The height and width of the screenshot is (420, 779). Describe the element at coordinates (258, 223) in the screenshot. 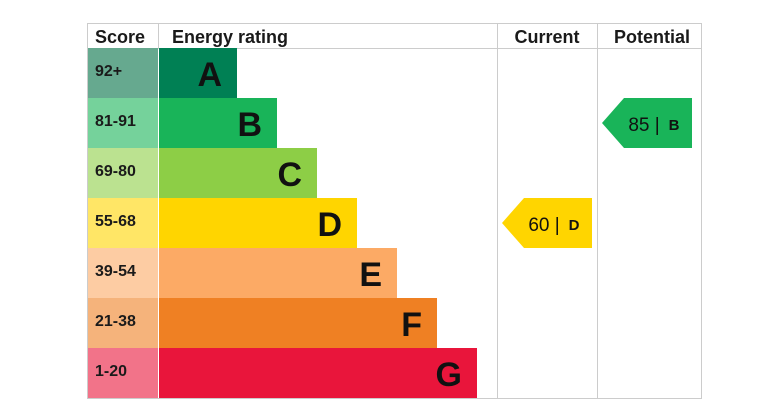

I see `band-bar-d` at that location.